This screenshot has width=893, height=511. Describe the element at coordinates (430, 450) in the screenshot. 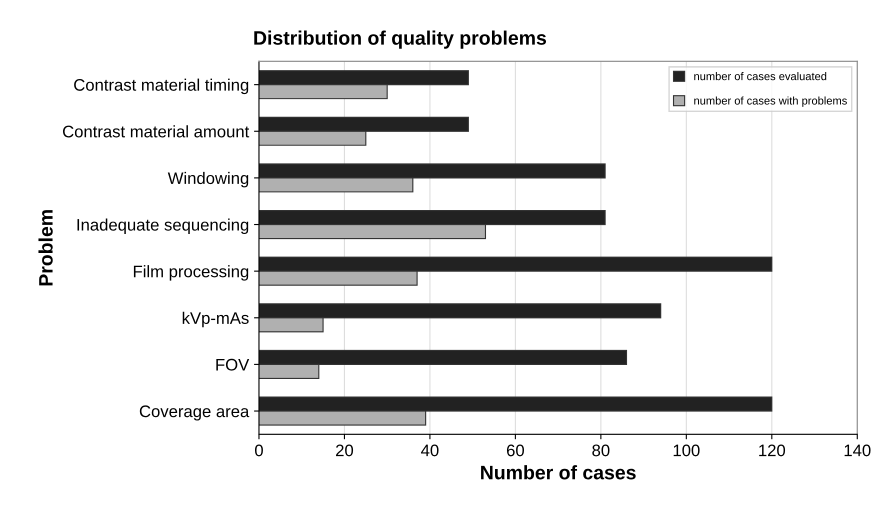

I see `x-tick-label: 40` at that location.